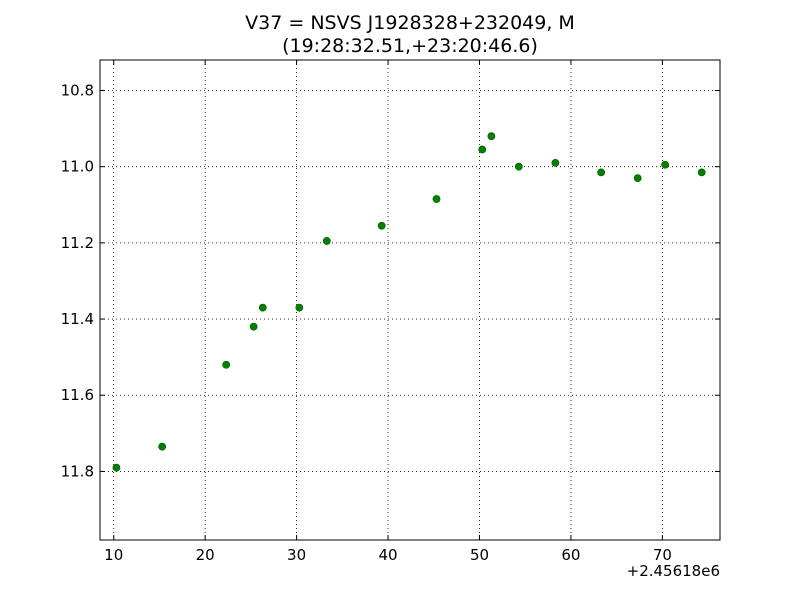 The width and height of the screenshot is (800, 604). Describe the element at coordinates (662, 555) in the screenshot. I see `x-tick-label: 70` at that location.